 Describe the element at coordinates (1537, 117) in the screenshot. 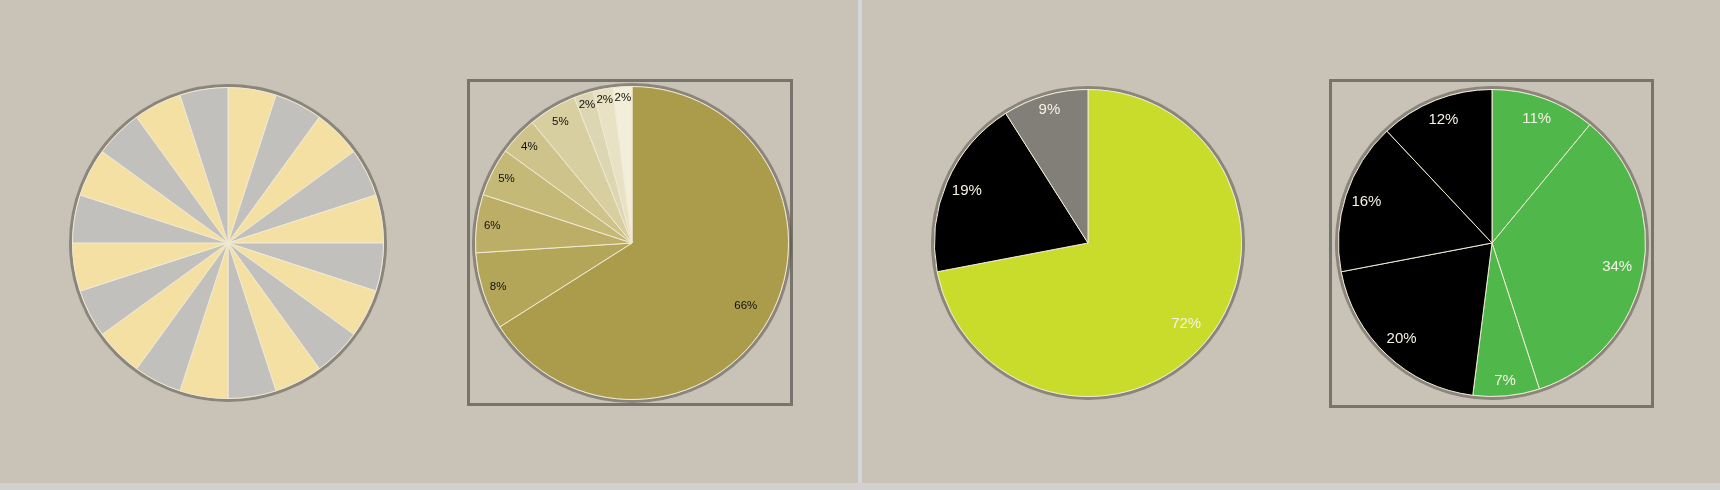

I see `data-label: 11%` at that location.